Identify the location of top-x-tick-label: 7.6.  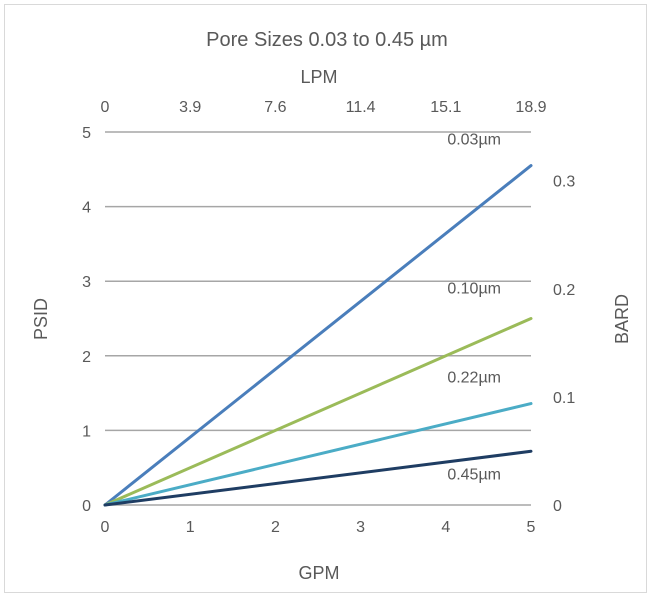
(275, 107).